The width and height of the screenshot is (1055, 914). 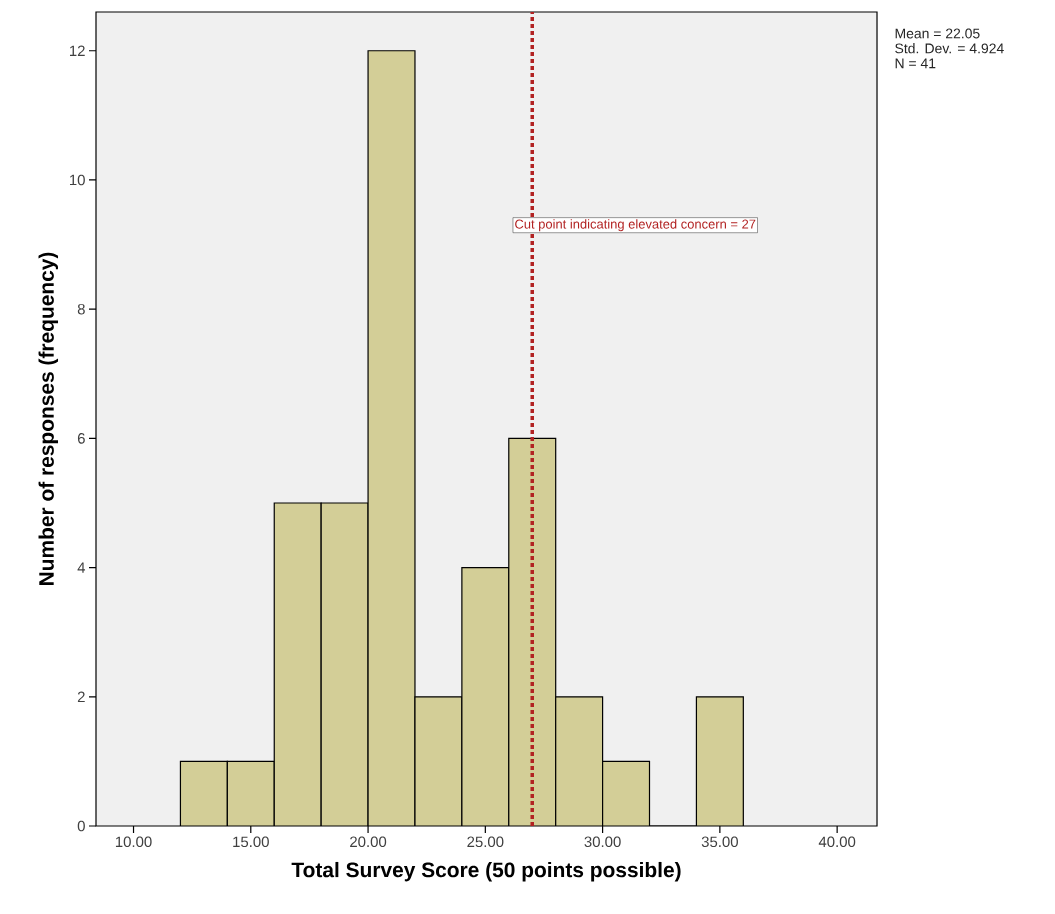 What do you see at coordinates (81, 567) in the screenshot?
I see `y-tick-label: 4` at bounding box center [81, 567].